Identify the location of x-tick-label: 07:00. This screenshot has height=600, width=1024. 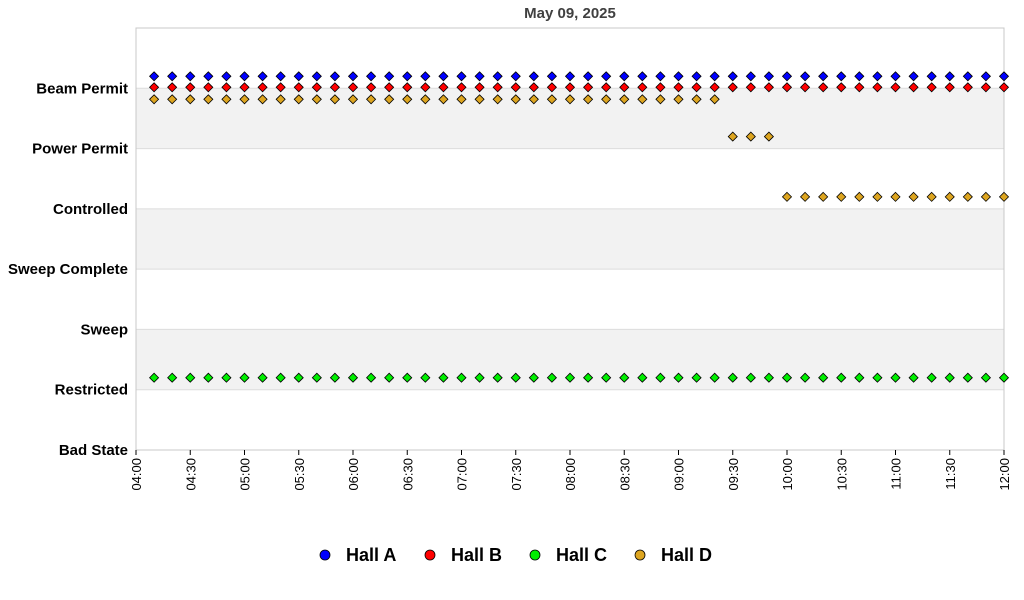
(462, 474).